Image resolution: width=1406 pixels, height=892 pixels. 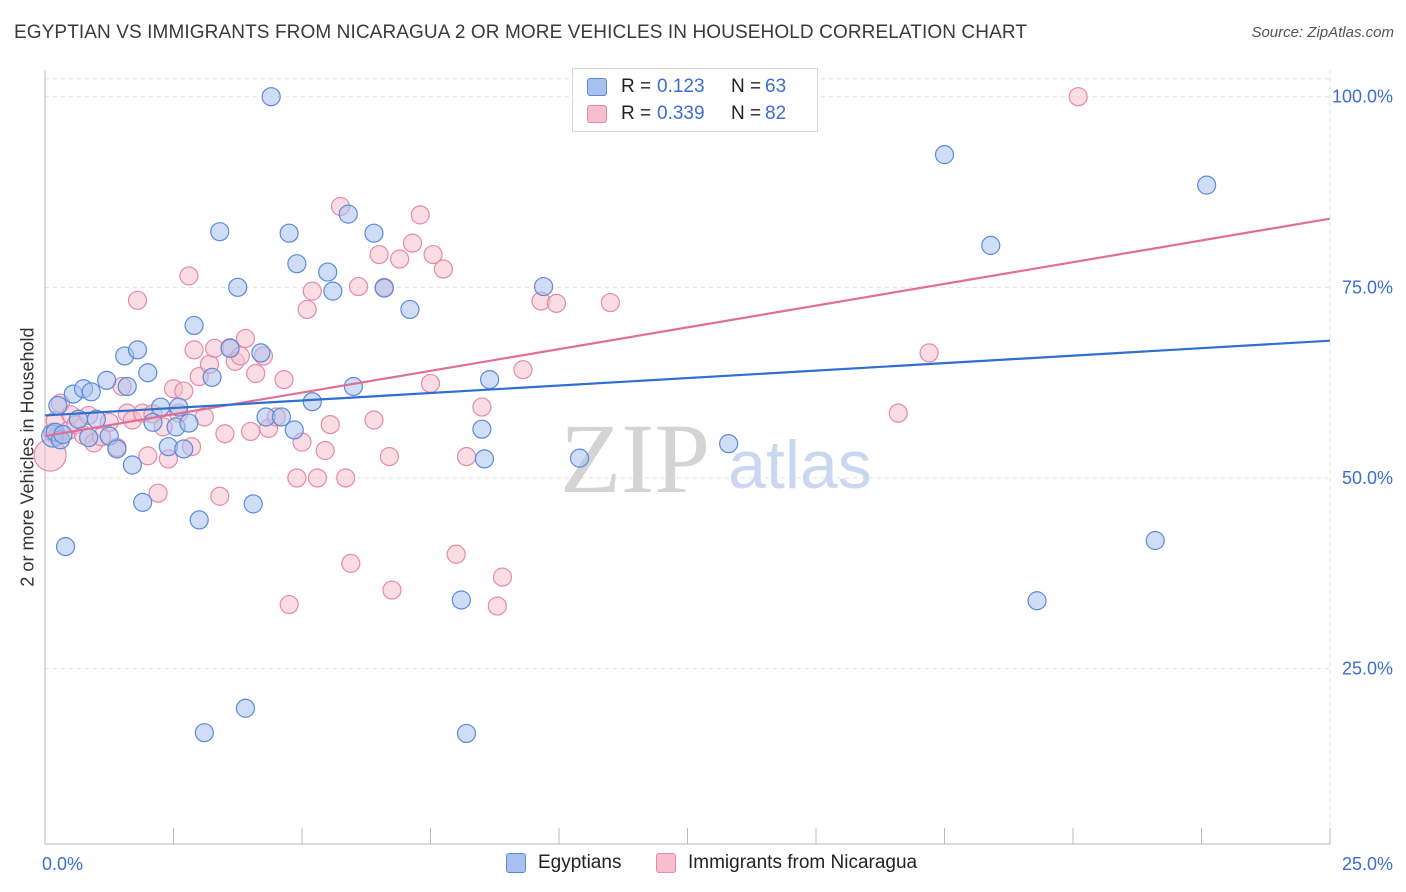 What do you see at coordinates (681, 86) in the screenshot?
I see `legend-r-value: 0.123` at bounding box center [681, 86].